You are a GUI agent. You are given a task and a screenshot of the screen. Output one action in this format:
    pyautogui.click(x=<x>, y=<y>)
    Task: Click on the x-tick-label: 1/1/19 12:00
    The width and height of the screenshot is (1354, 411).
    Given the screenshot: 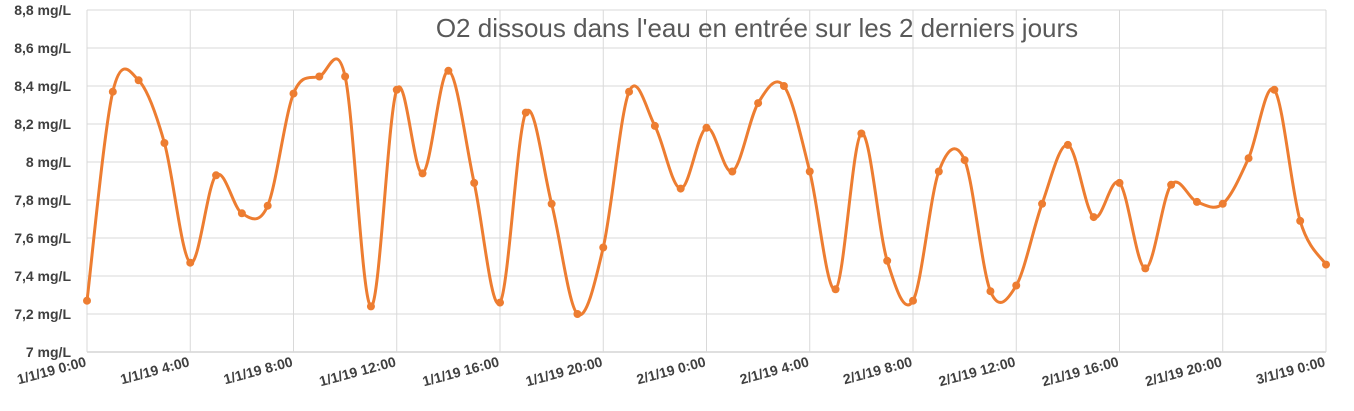 What is the action you would take?
    pyautogui.click(x=357, y=371)
    